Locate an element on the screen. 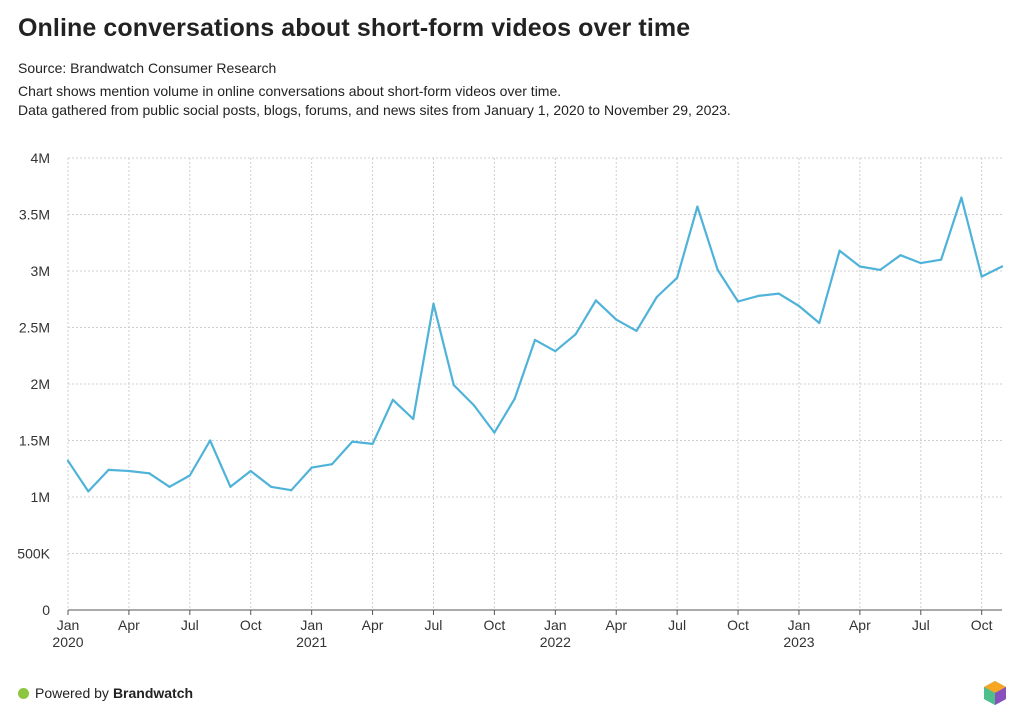 The height and width of the screenshot is (725, 1024). y-tick-label: 3.5M is located at coordinates (34, 215).